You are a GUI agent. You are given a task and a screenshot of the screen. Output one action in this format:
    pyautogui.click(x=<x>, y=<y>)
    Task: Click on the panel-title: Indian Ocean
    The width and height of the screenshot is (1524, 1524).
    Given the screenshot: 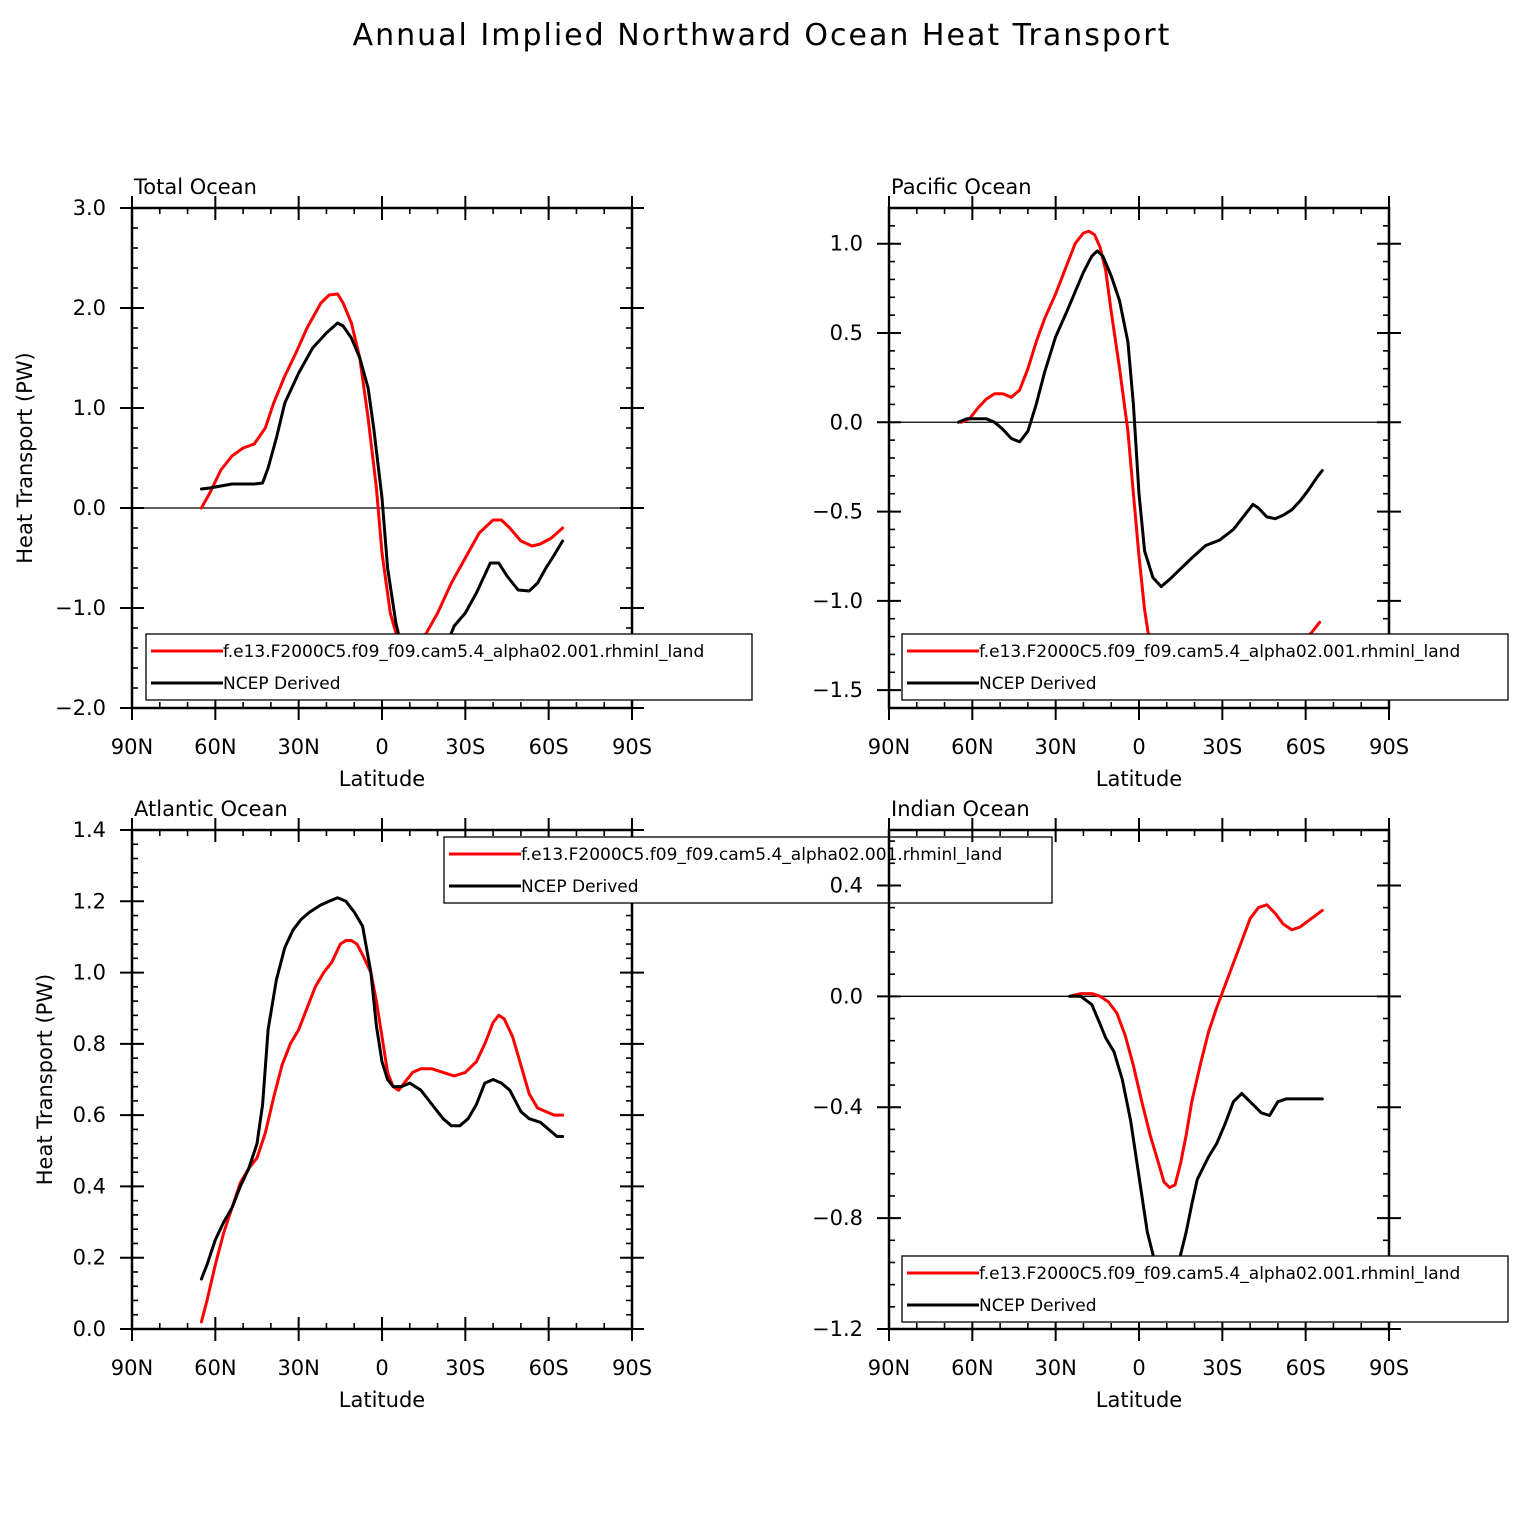 What is the action you would take?
    pyautogui.click(x=960, y=809)
    